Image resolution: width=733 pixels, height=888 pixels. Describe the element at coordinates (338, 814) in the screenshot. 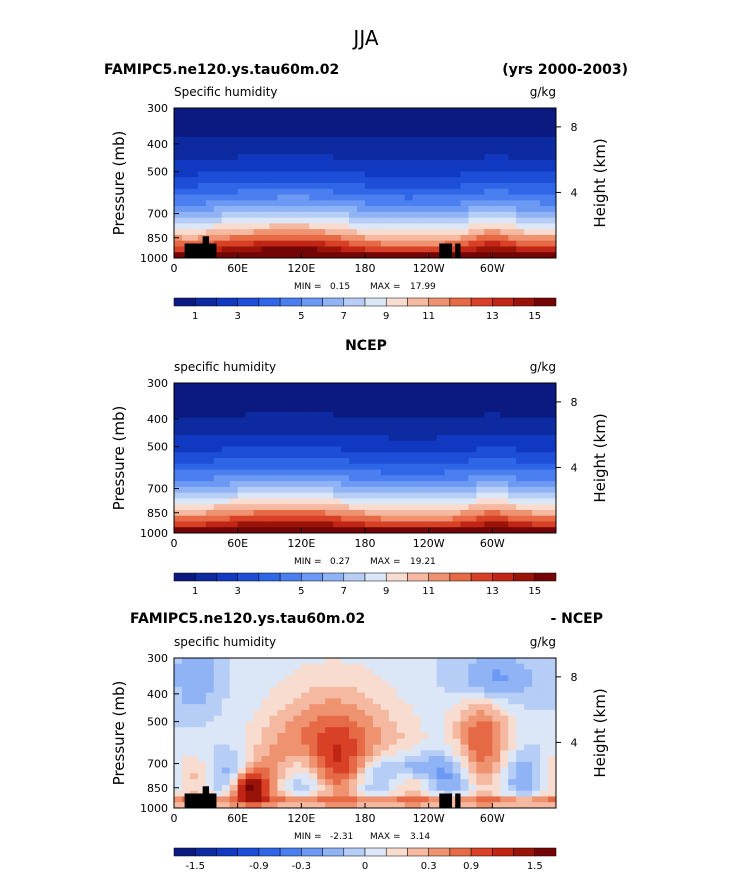

I see `panel-3-x-ticks: 0 60E 120E 180 120W 60W` at that location.